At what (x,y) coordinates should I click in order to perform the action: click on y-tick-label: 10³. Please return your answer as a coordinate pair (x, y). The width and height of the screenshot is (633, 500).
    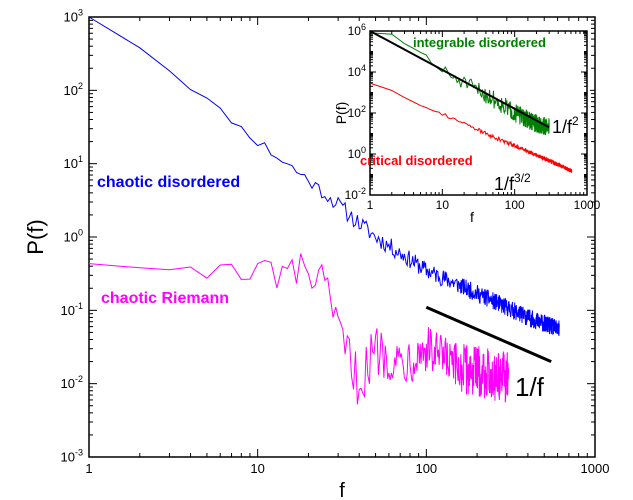
    Looking at the image, I should click on (73, 16).